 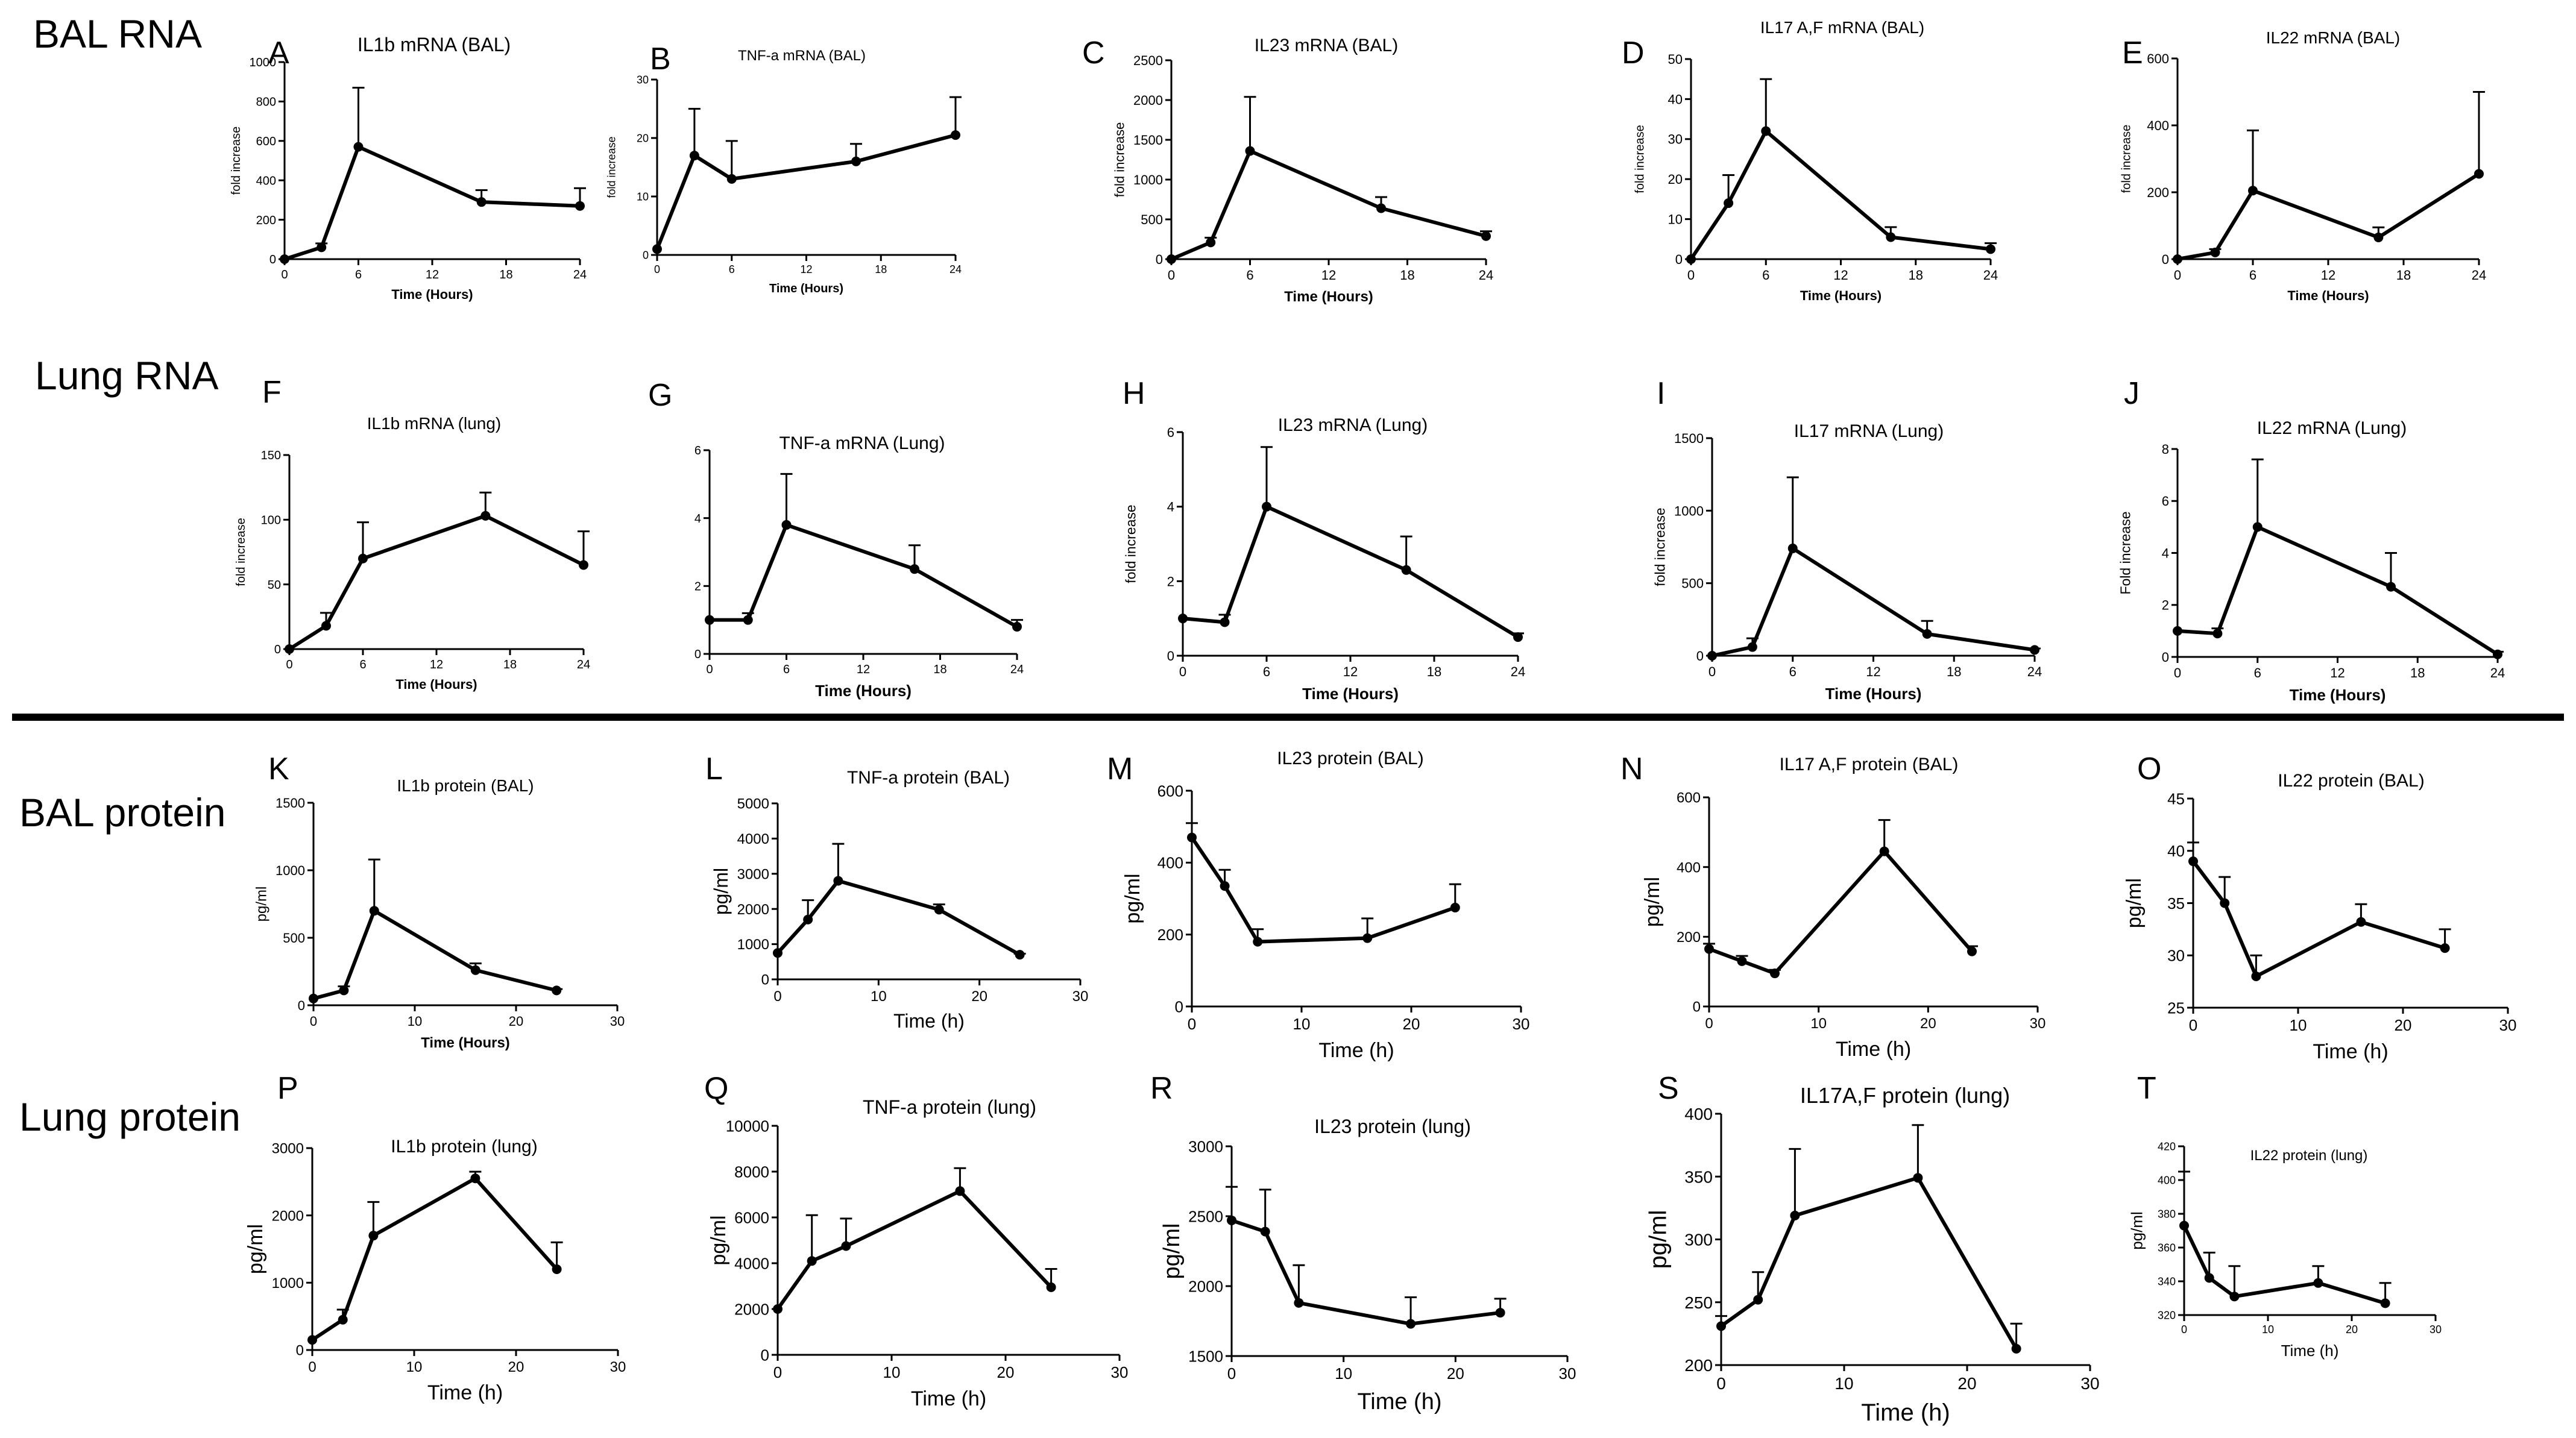 I want to click on x-tick-label: 0, so click(x=1691, y=275).